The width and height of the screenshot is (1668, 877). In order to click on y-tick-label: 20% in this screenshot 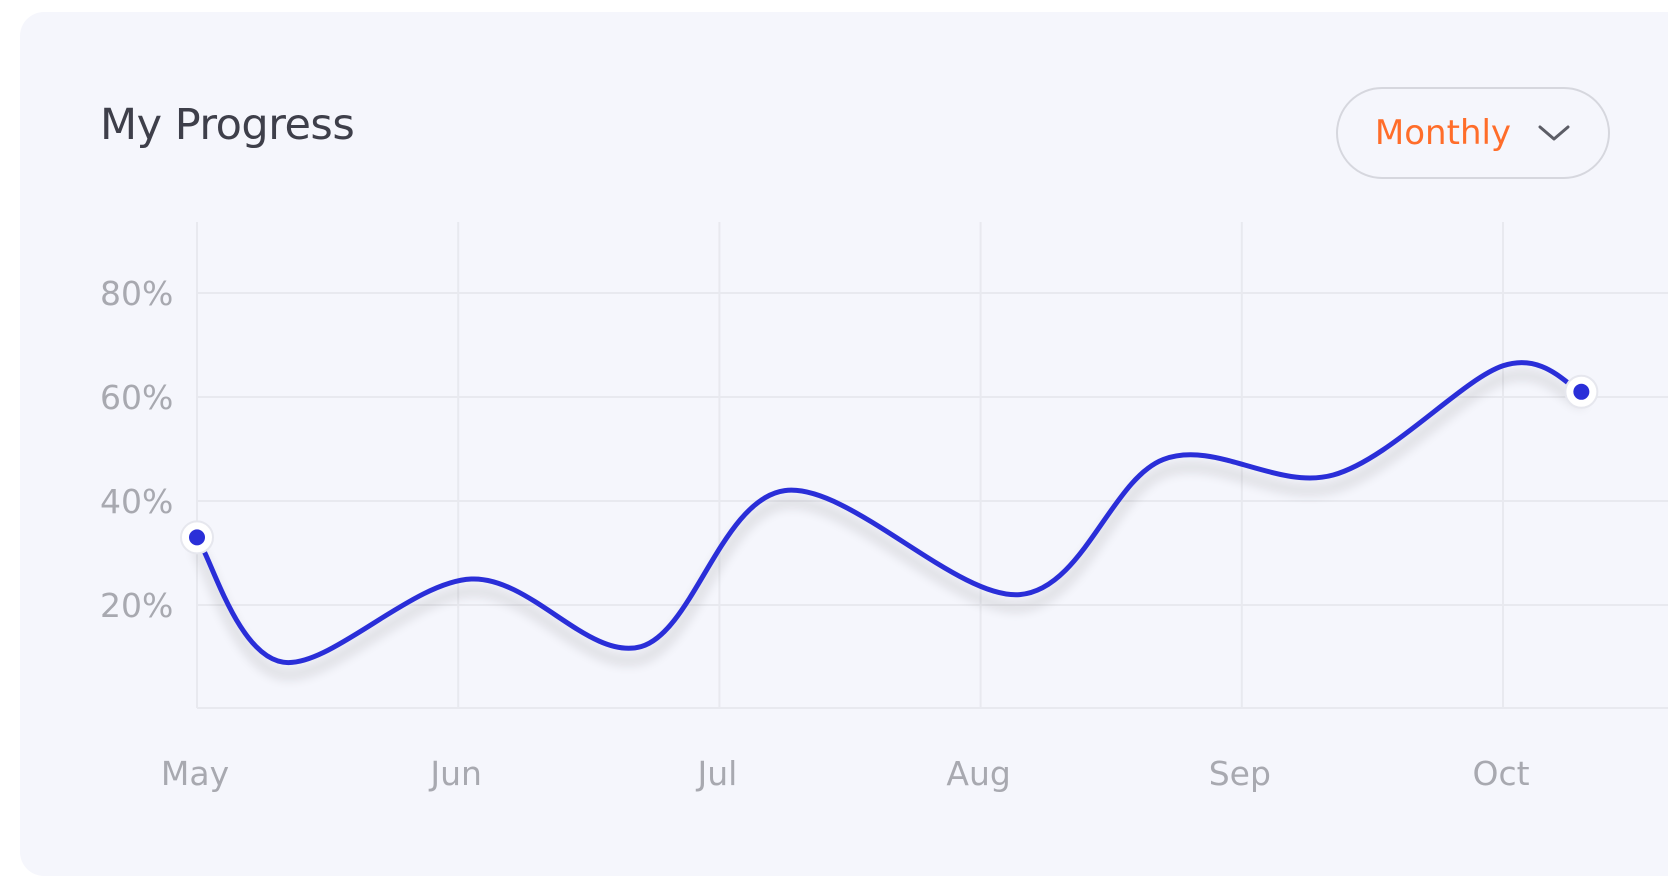, I will do `click(136, 605)`.